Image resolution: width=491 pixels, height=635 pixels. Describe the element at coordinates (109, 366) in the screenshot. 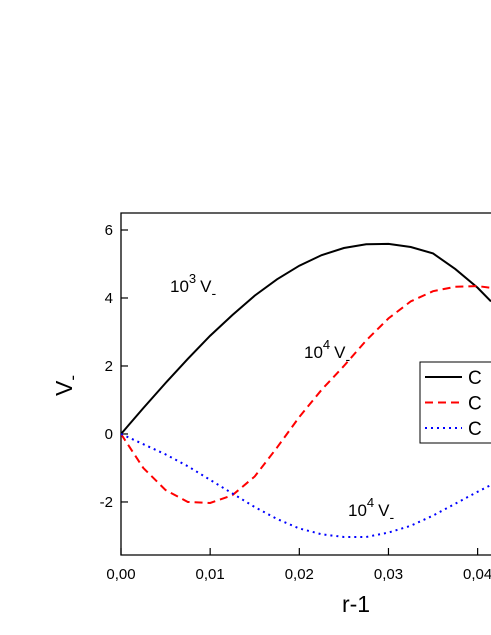

I see `y-tick-label: 2` at that location.